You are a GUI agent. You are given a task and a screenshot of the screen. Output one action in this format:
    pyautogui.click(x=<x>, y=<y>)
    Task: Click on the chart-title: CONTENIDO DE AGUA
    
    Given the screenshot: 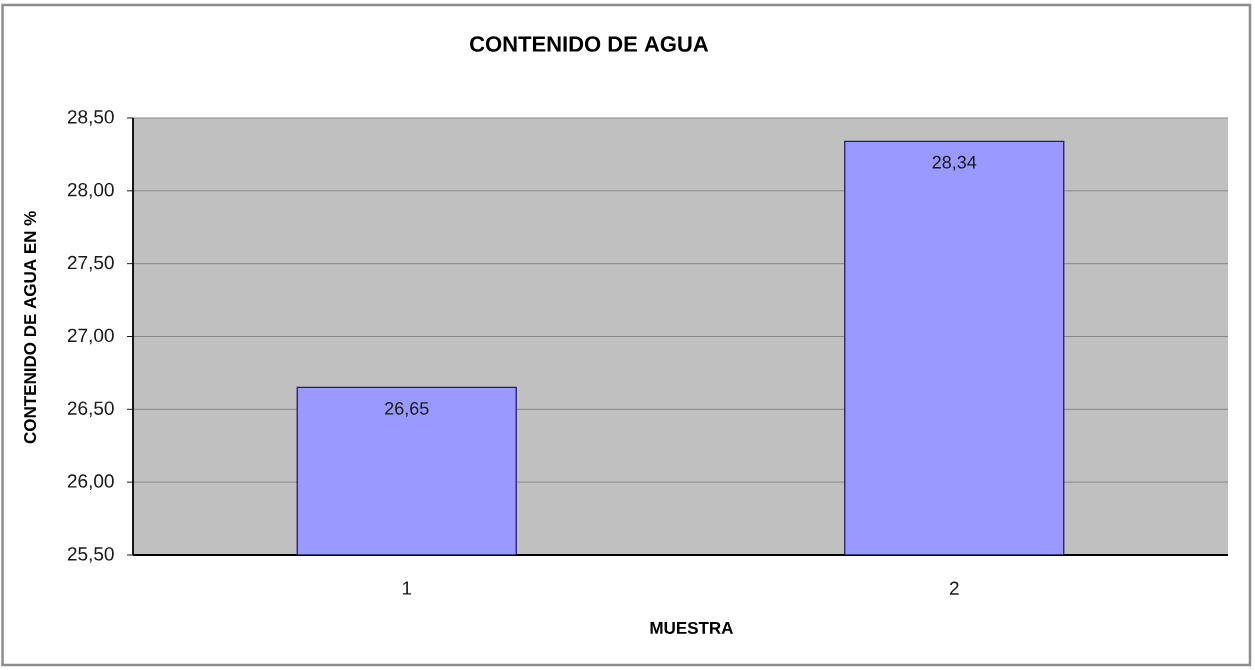 What is the action you would take?
    pyautogui.click(x=589, y=44)
    